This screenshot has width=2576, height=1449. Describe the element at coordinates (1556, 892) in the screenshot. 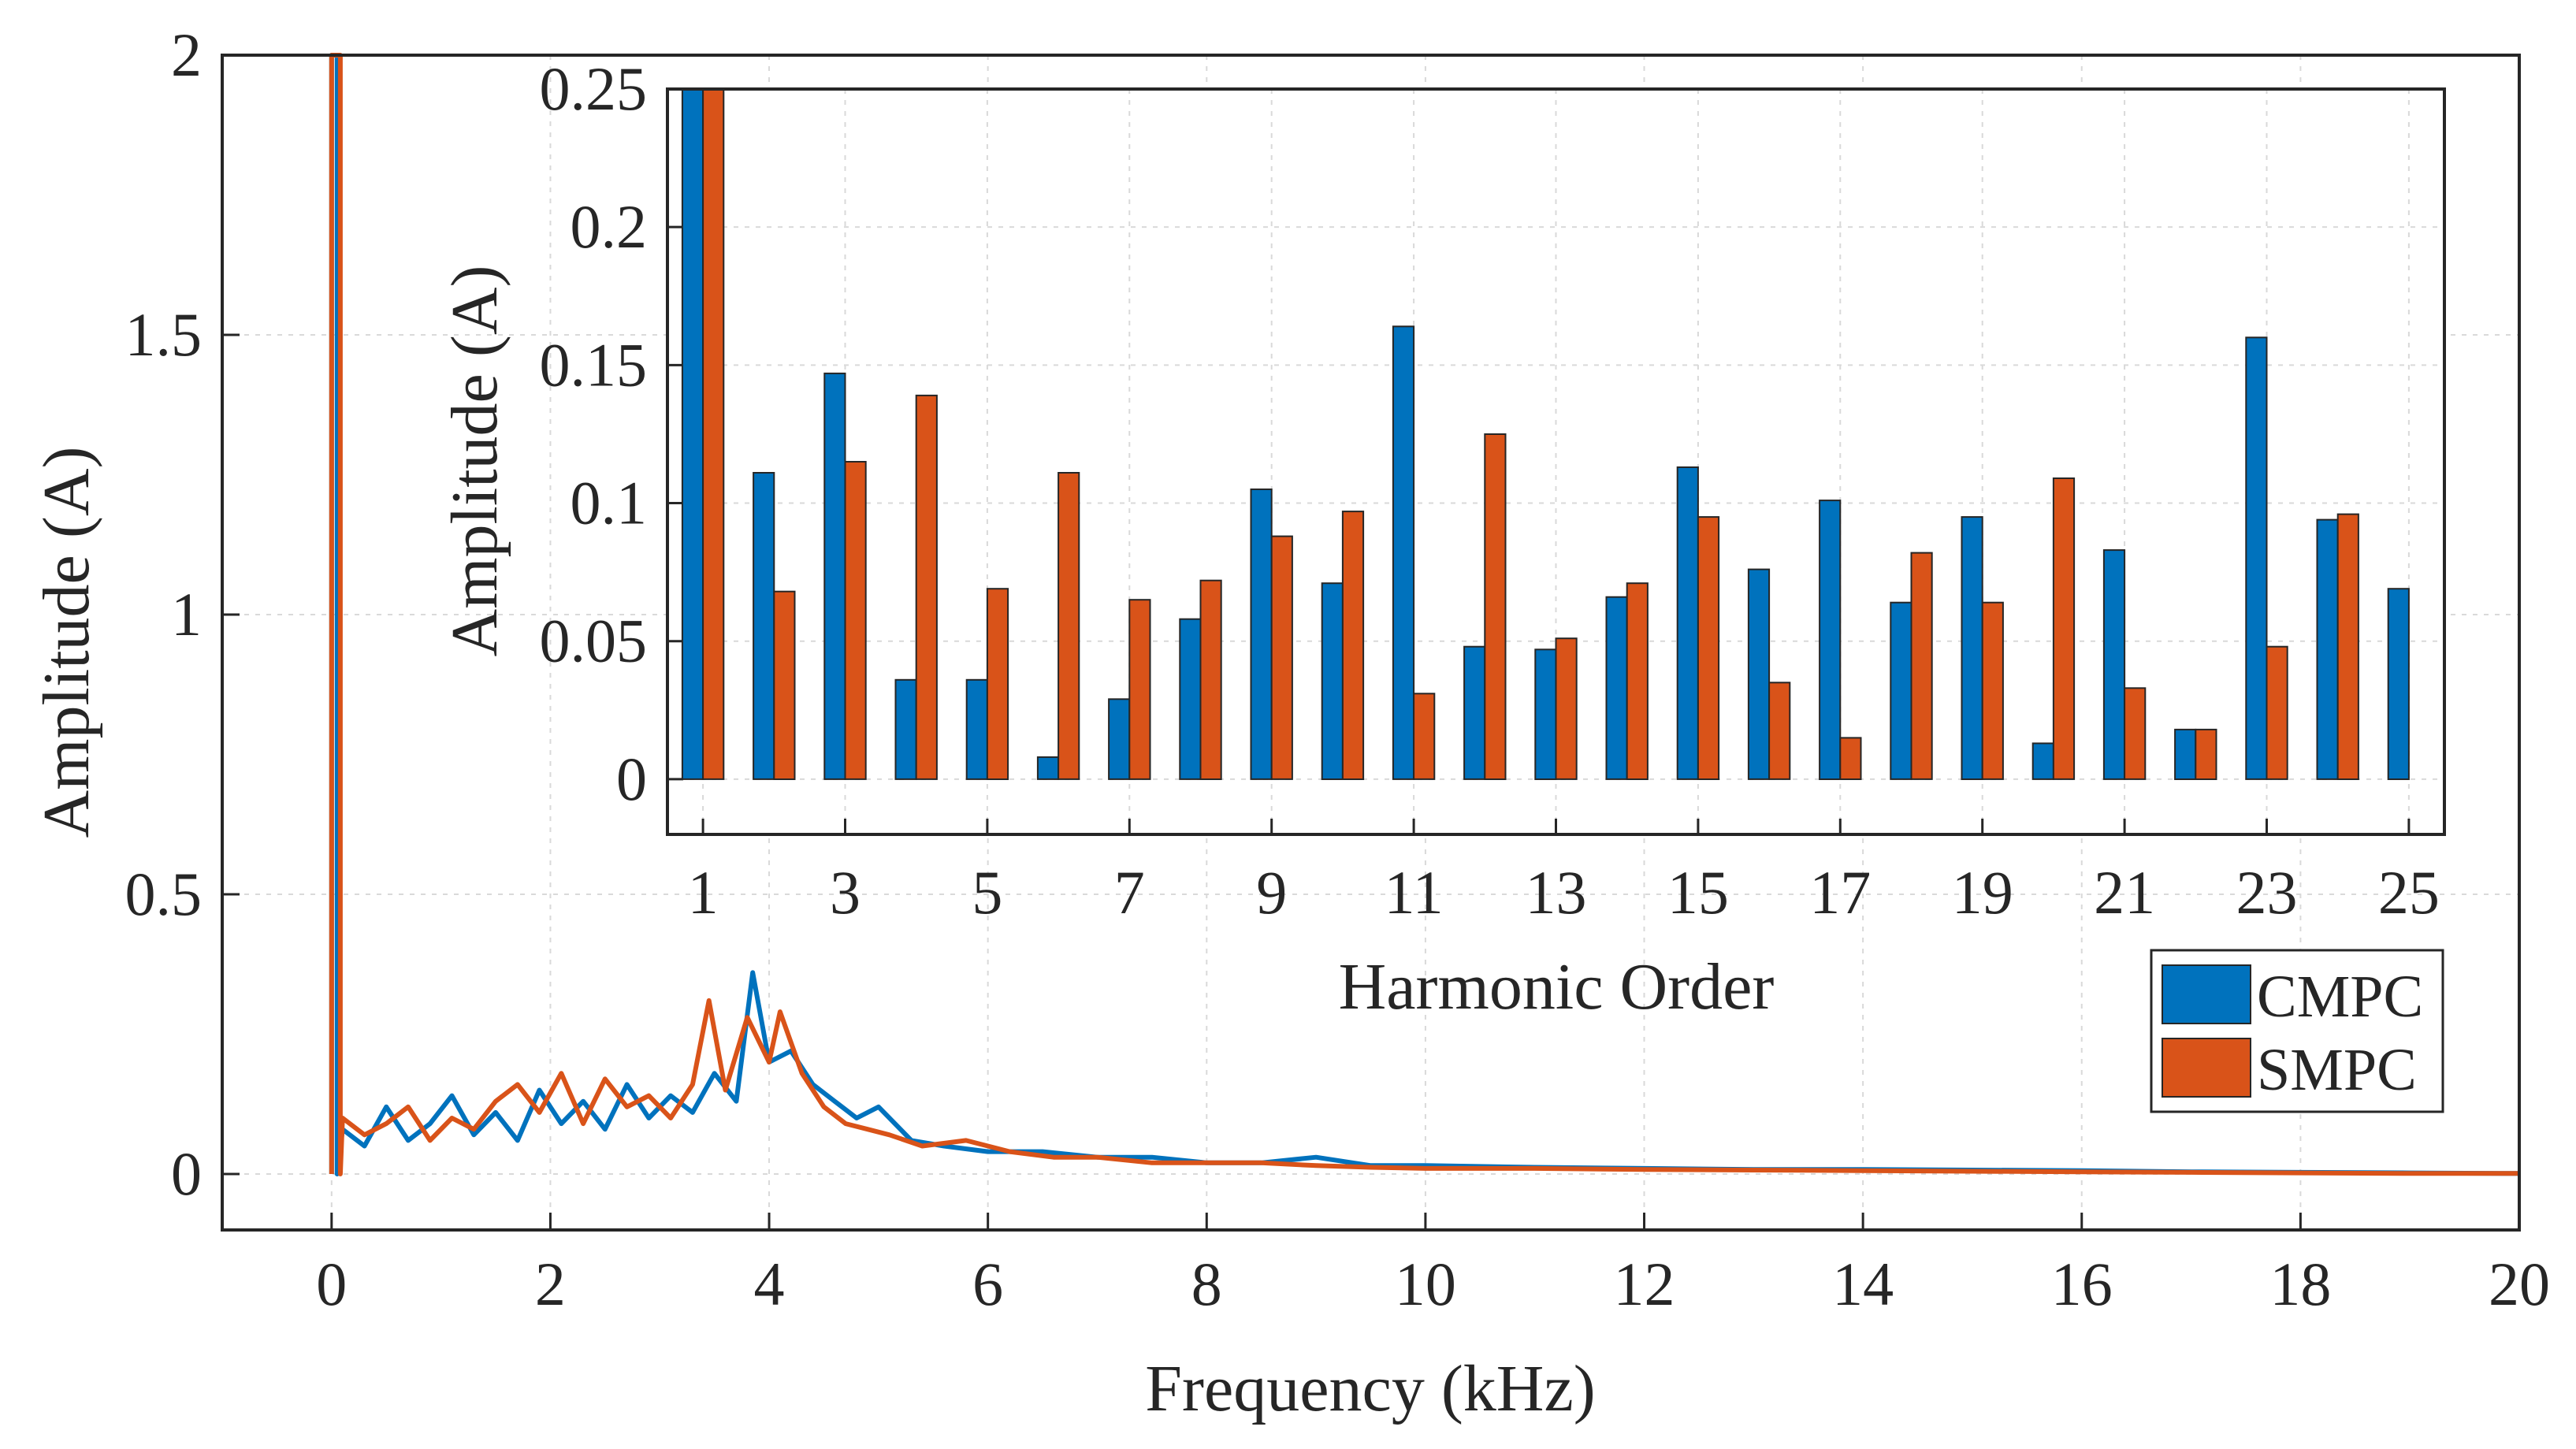

I see `inset-x-tick-label: 13` at that location.